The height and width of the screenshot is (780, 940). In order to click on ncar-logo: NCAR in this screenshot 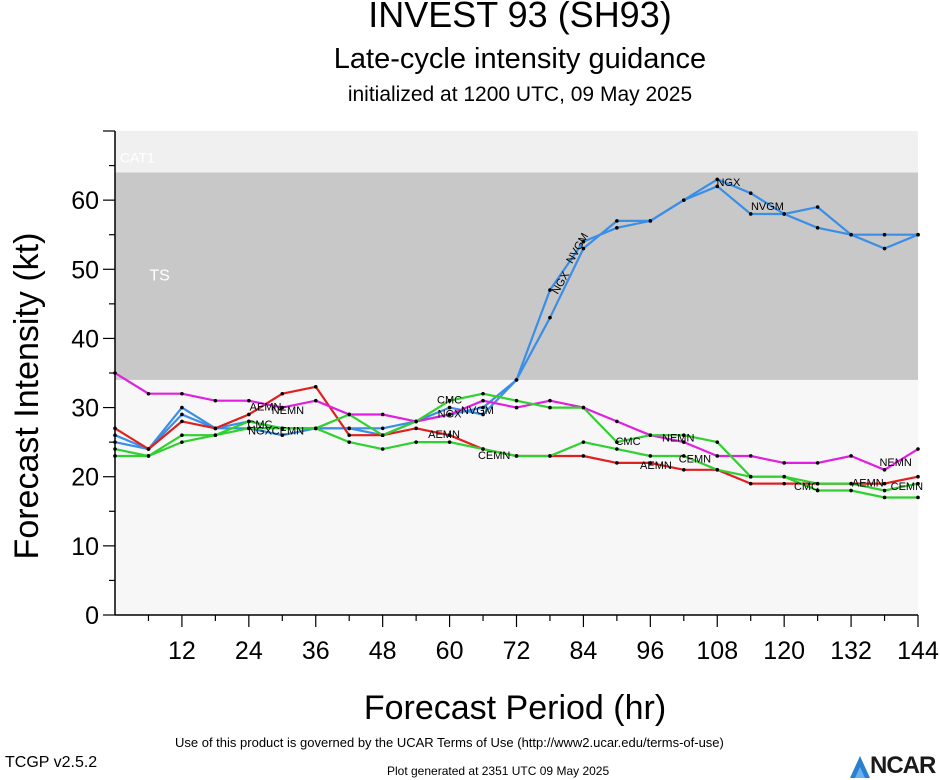, I will do `click(894, 766)`.